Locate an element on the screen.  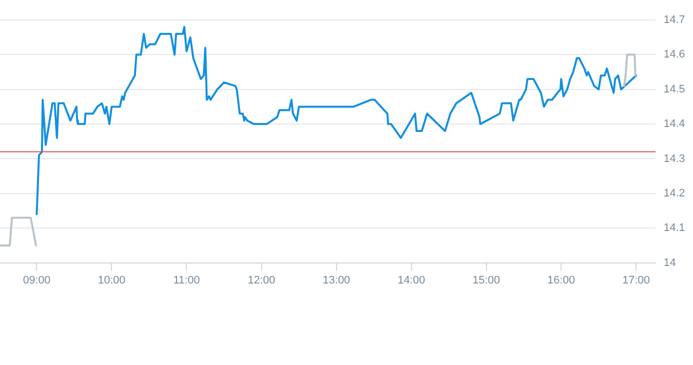
y-tick-label: 14.2 is located at coordinates (675, 193).